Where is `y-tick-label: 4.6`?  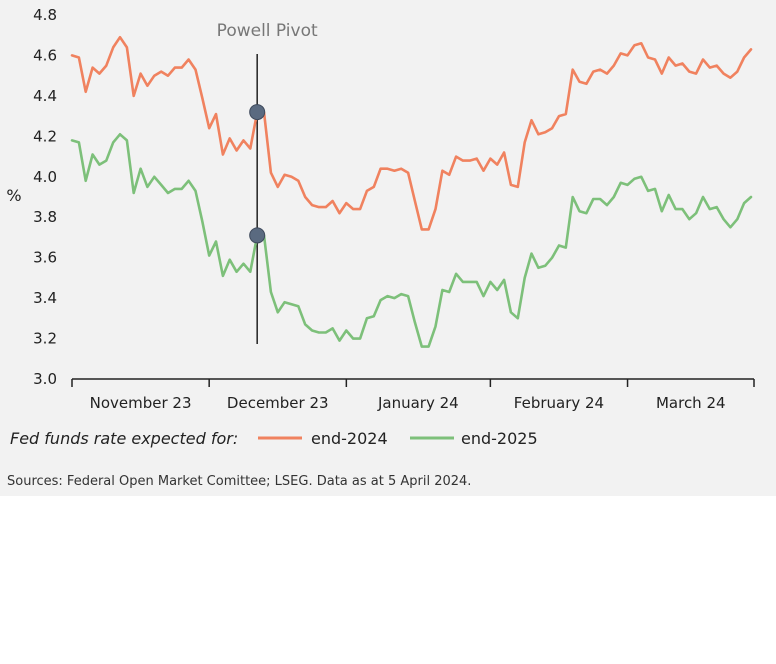
y-tick-label: 4.6 is located at coordinates (45, 55).